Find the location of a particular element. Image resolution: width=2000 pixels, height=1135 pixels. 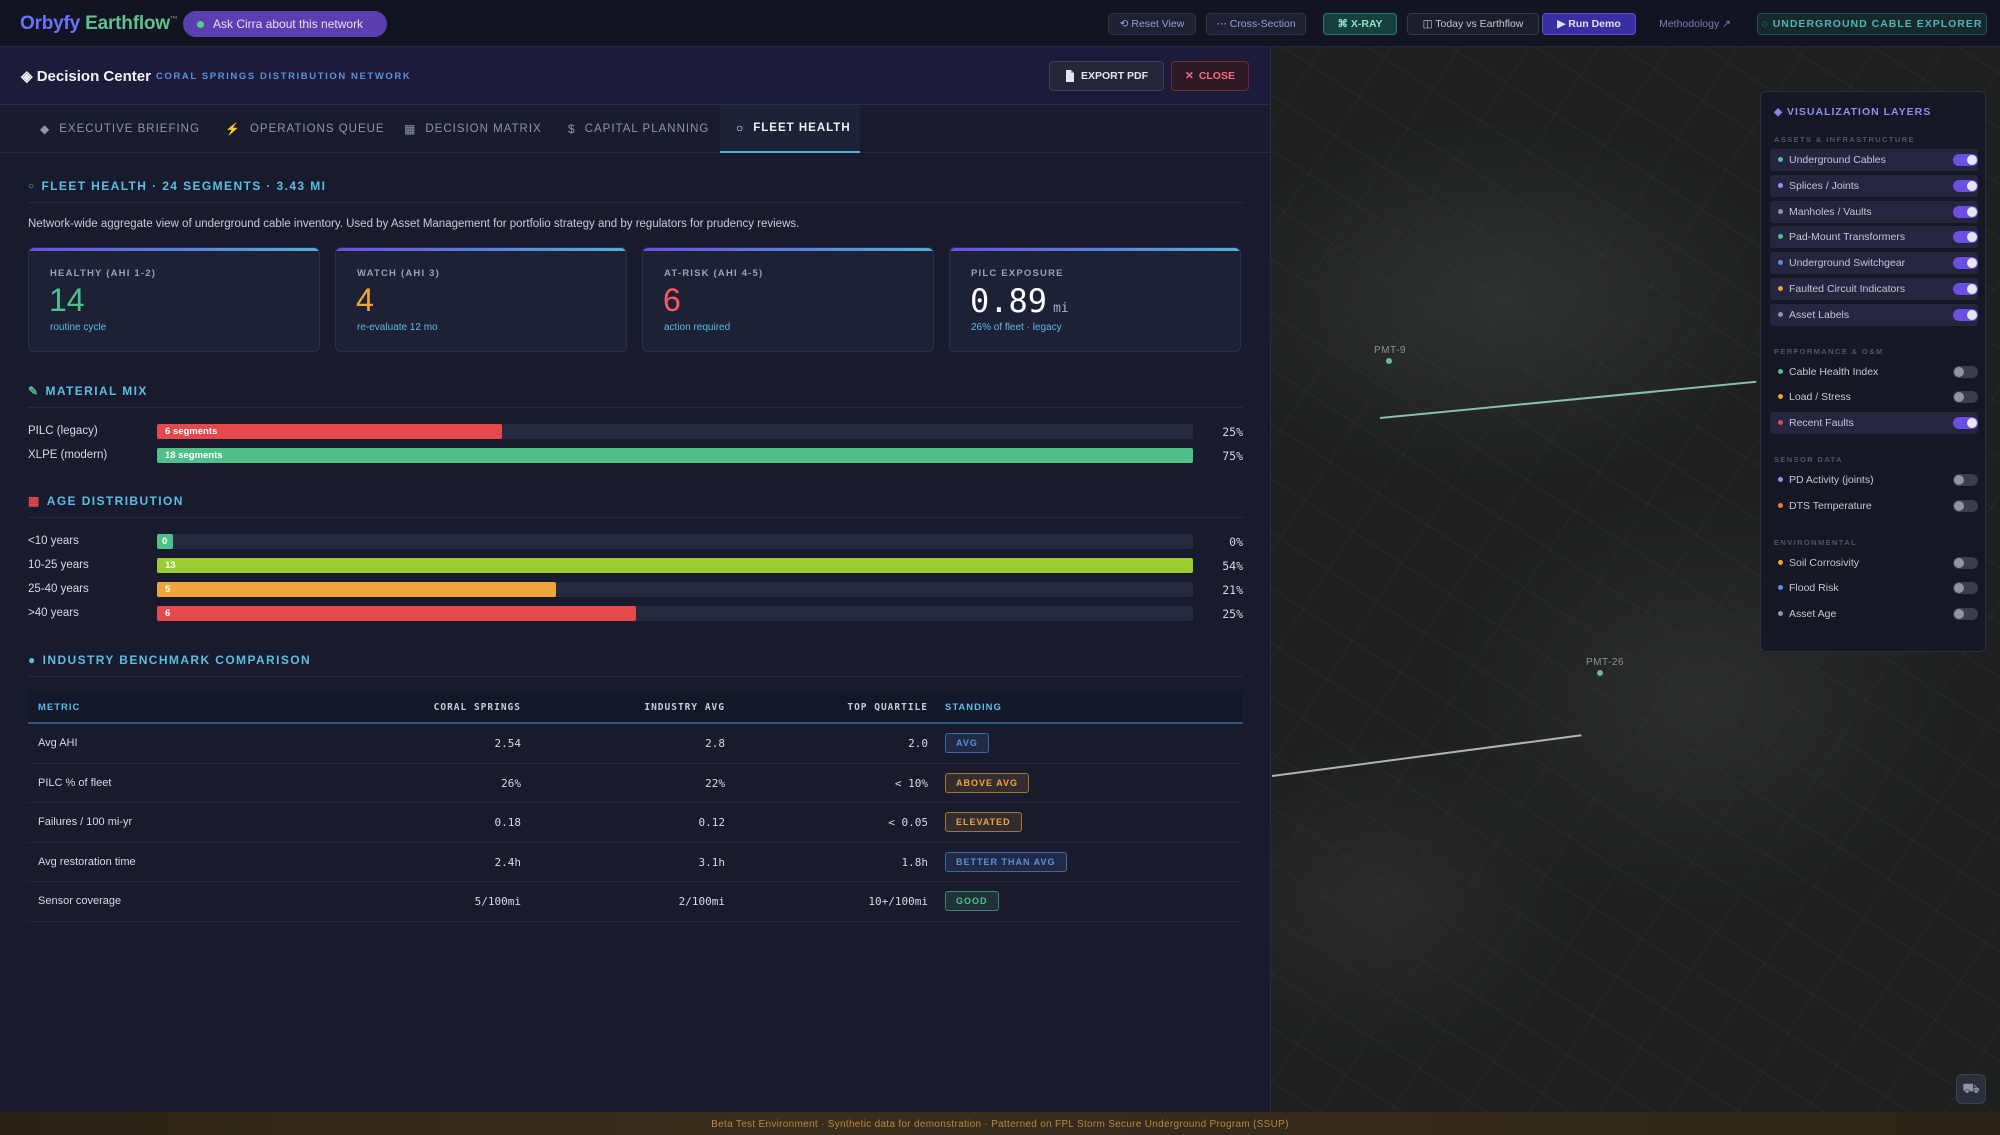

age-bar-track: 0 is located at coordinates (675, 541).